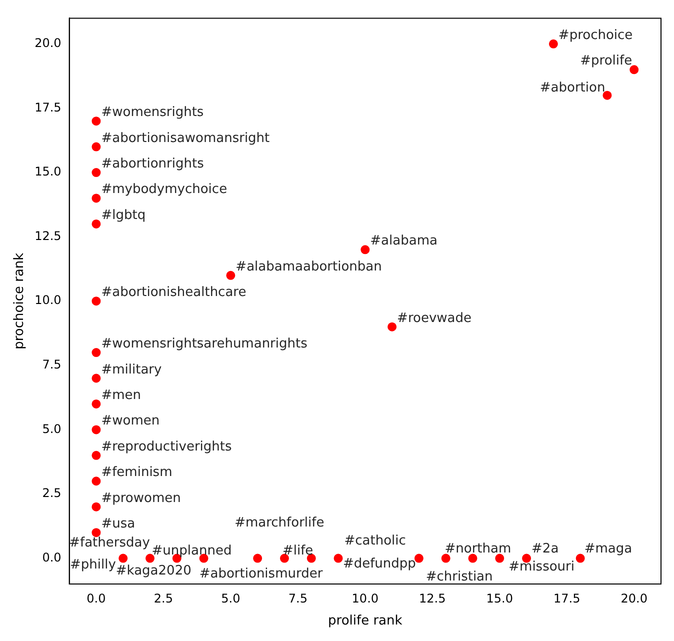 The image size is (674, 641). I want to click on annotation: #women, so click(130, 421).